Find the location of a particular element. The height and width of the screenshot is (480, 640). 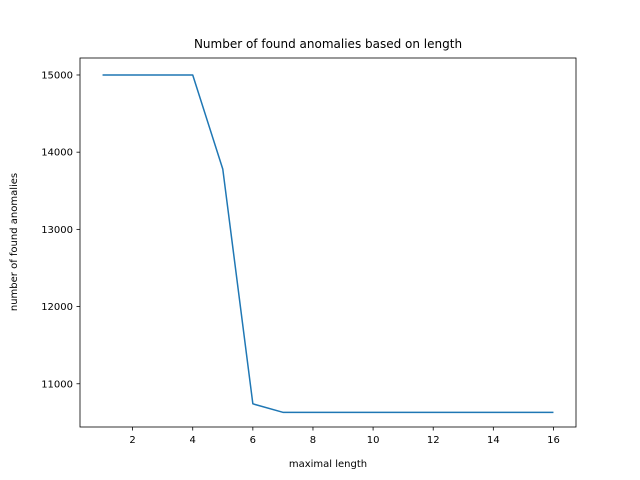

y-tick-label: 11000 is located at coordinates (57, 384).